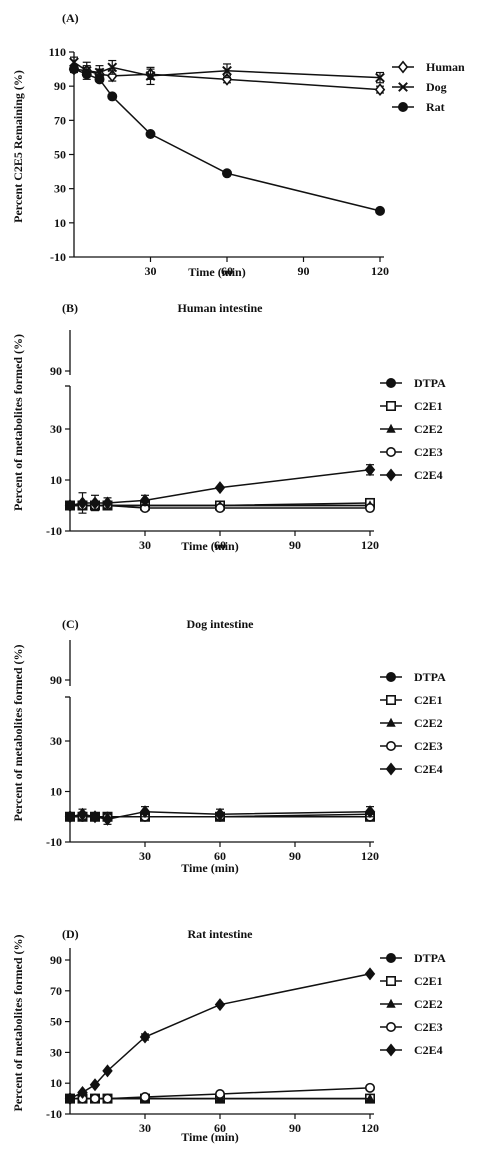 Image resolution: width=486 pixels, height=1157 pixels. What do you see at coordinates (418, 107) in the screenshot?
I see `legend-item: Rat` at bounding box center [418, 107].